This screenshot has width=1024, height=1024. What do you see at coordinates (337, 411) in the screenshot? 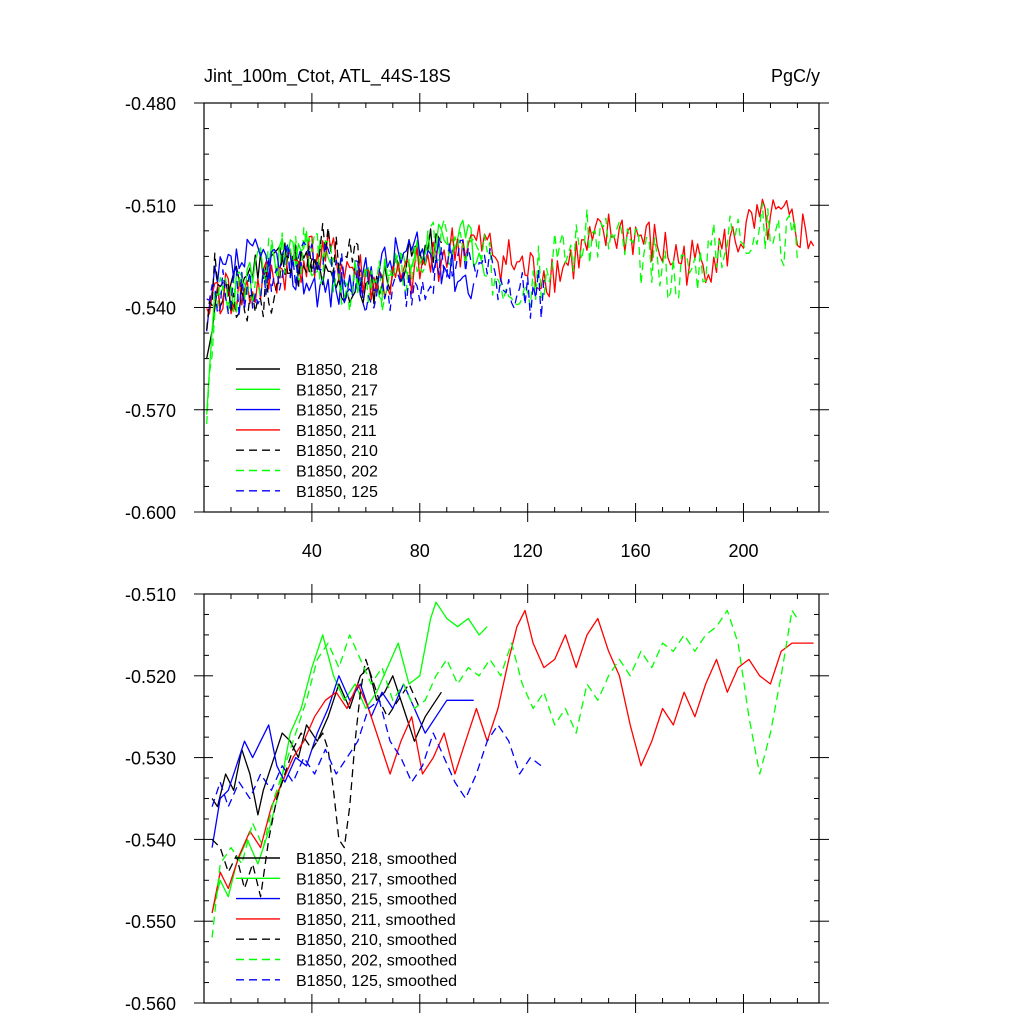
I see `legend-label: B1850, 215` at bounding box center [337, 411].